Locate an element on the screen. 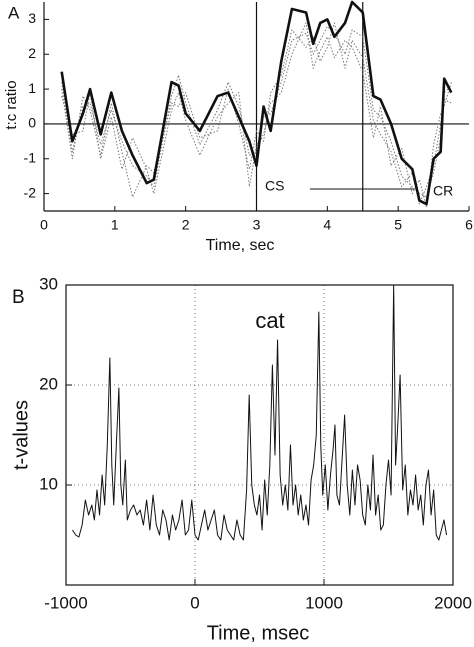 The image size is (474, 647). x-axis-title: Time, msec is located at coordinates (258, 633).